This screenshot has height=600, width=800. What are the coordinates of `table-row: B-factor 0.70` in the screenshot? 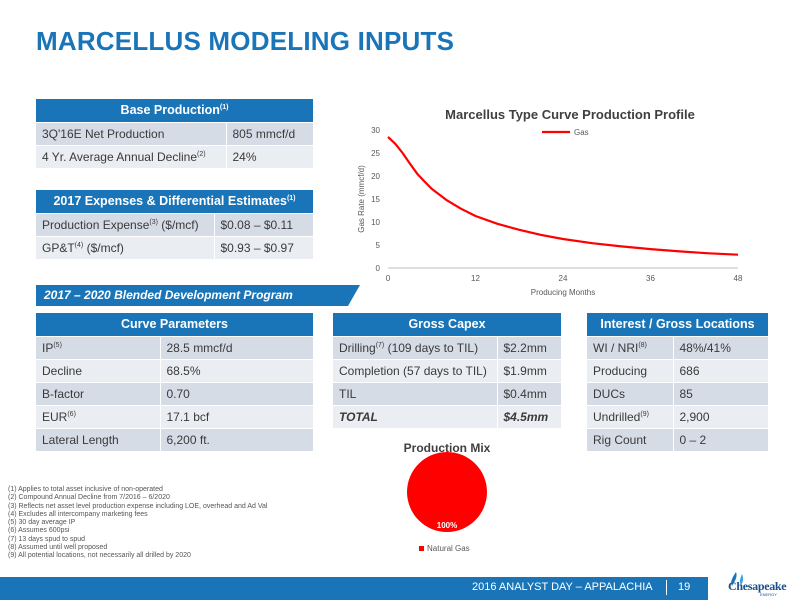 It's located at (175, 394).